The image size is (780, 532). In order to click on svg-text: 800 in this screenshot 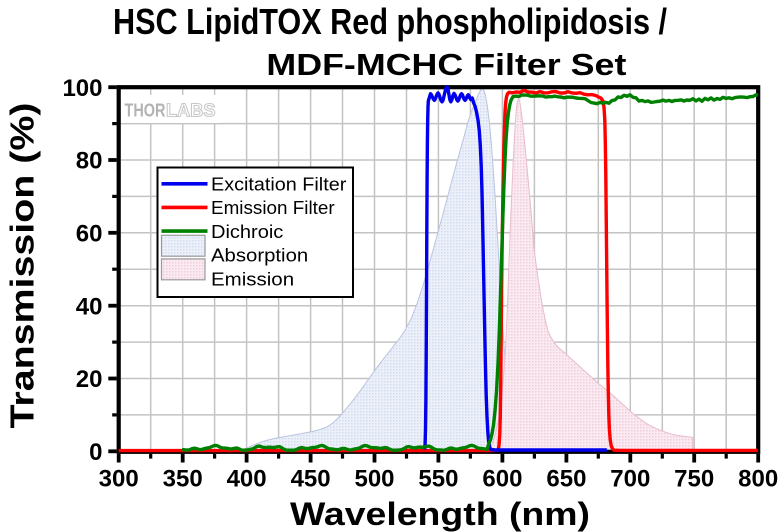, I will do `click(758, 479)`.